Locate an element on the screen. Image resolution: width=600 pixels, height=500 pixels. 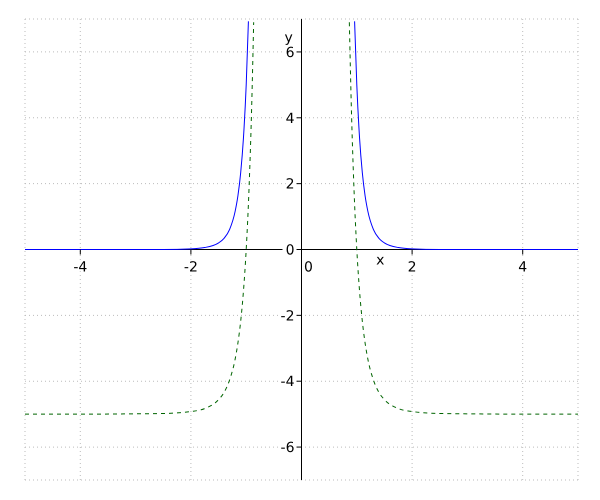
y-tick-label: 0 is located at coordinates (290, 250).